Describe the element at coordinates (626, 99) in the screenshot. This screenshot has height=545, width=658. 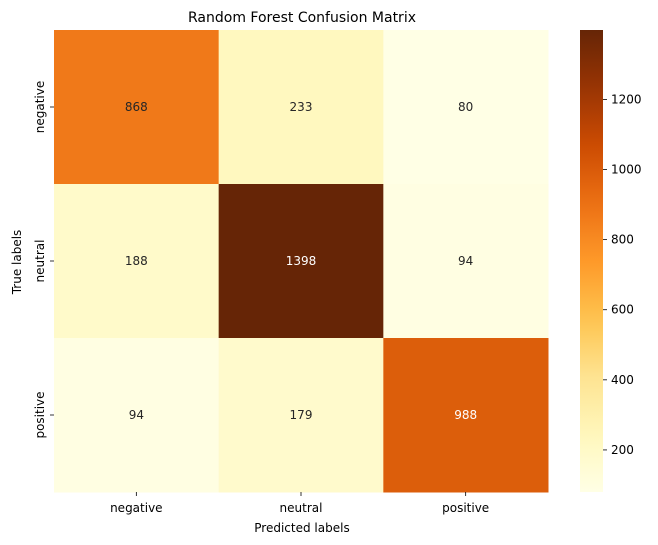
I see `colorbar-tick-label: 1200` at that location.